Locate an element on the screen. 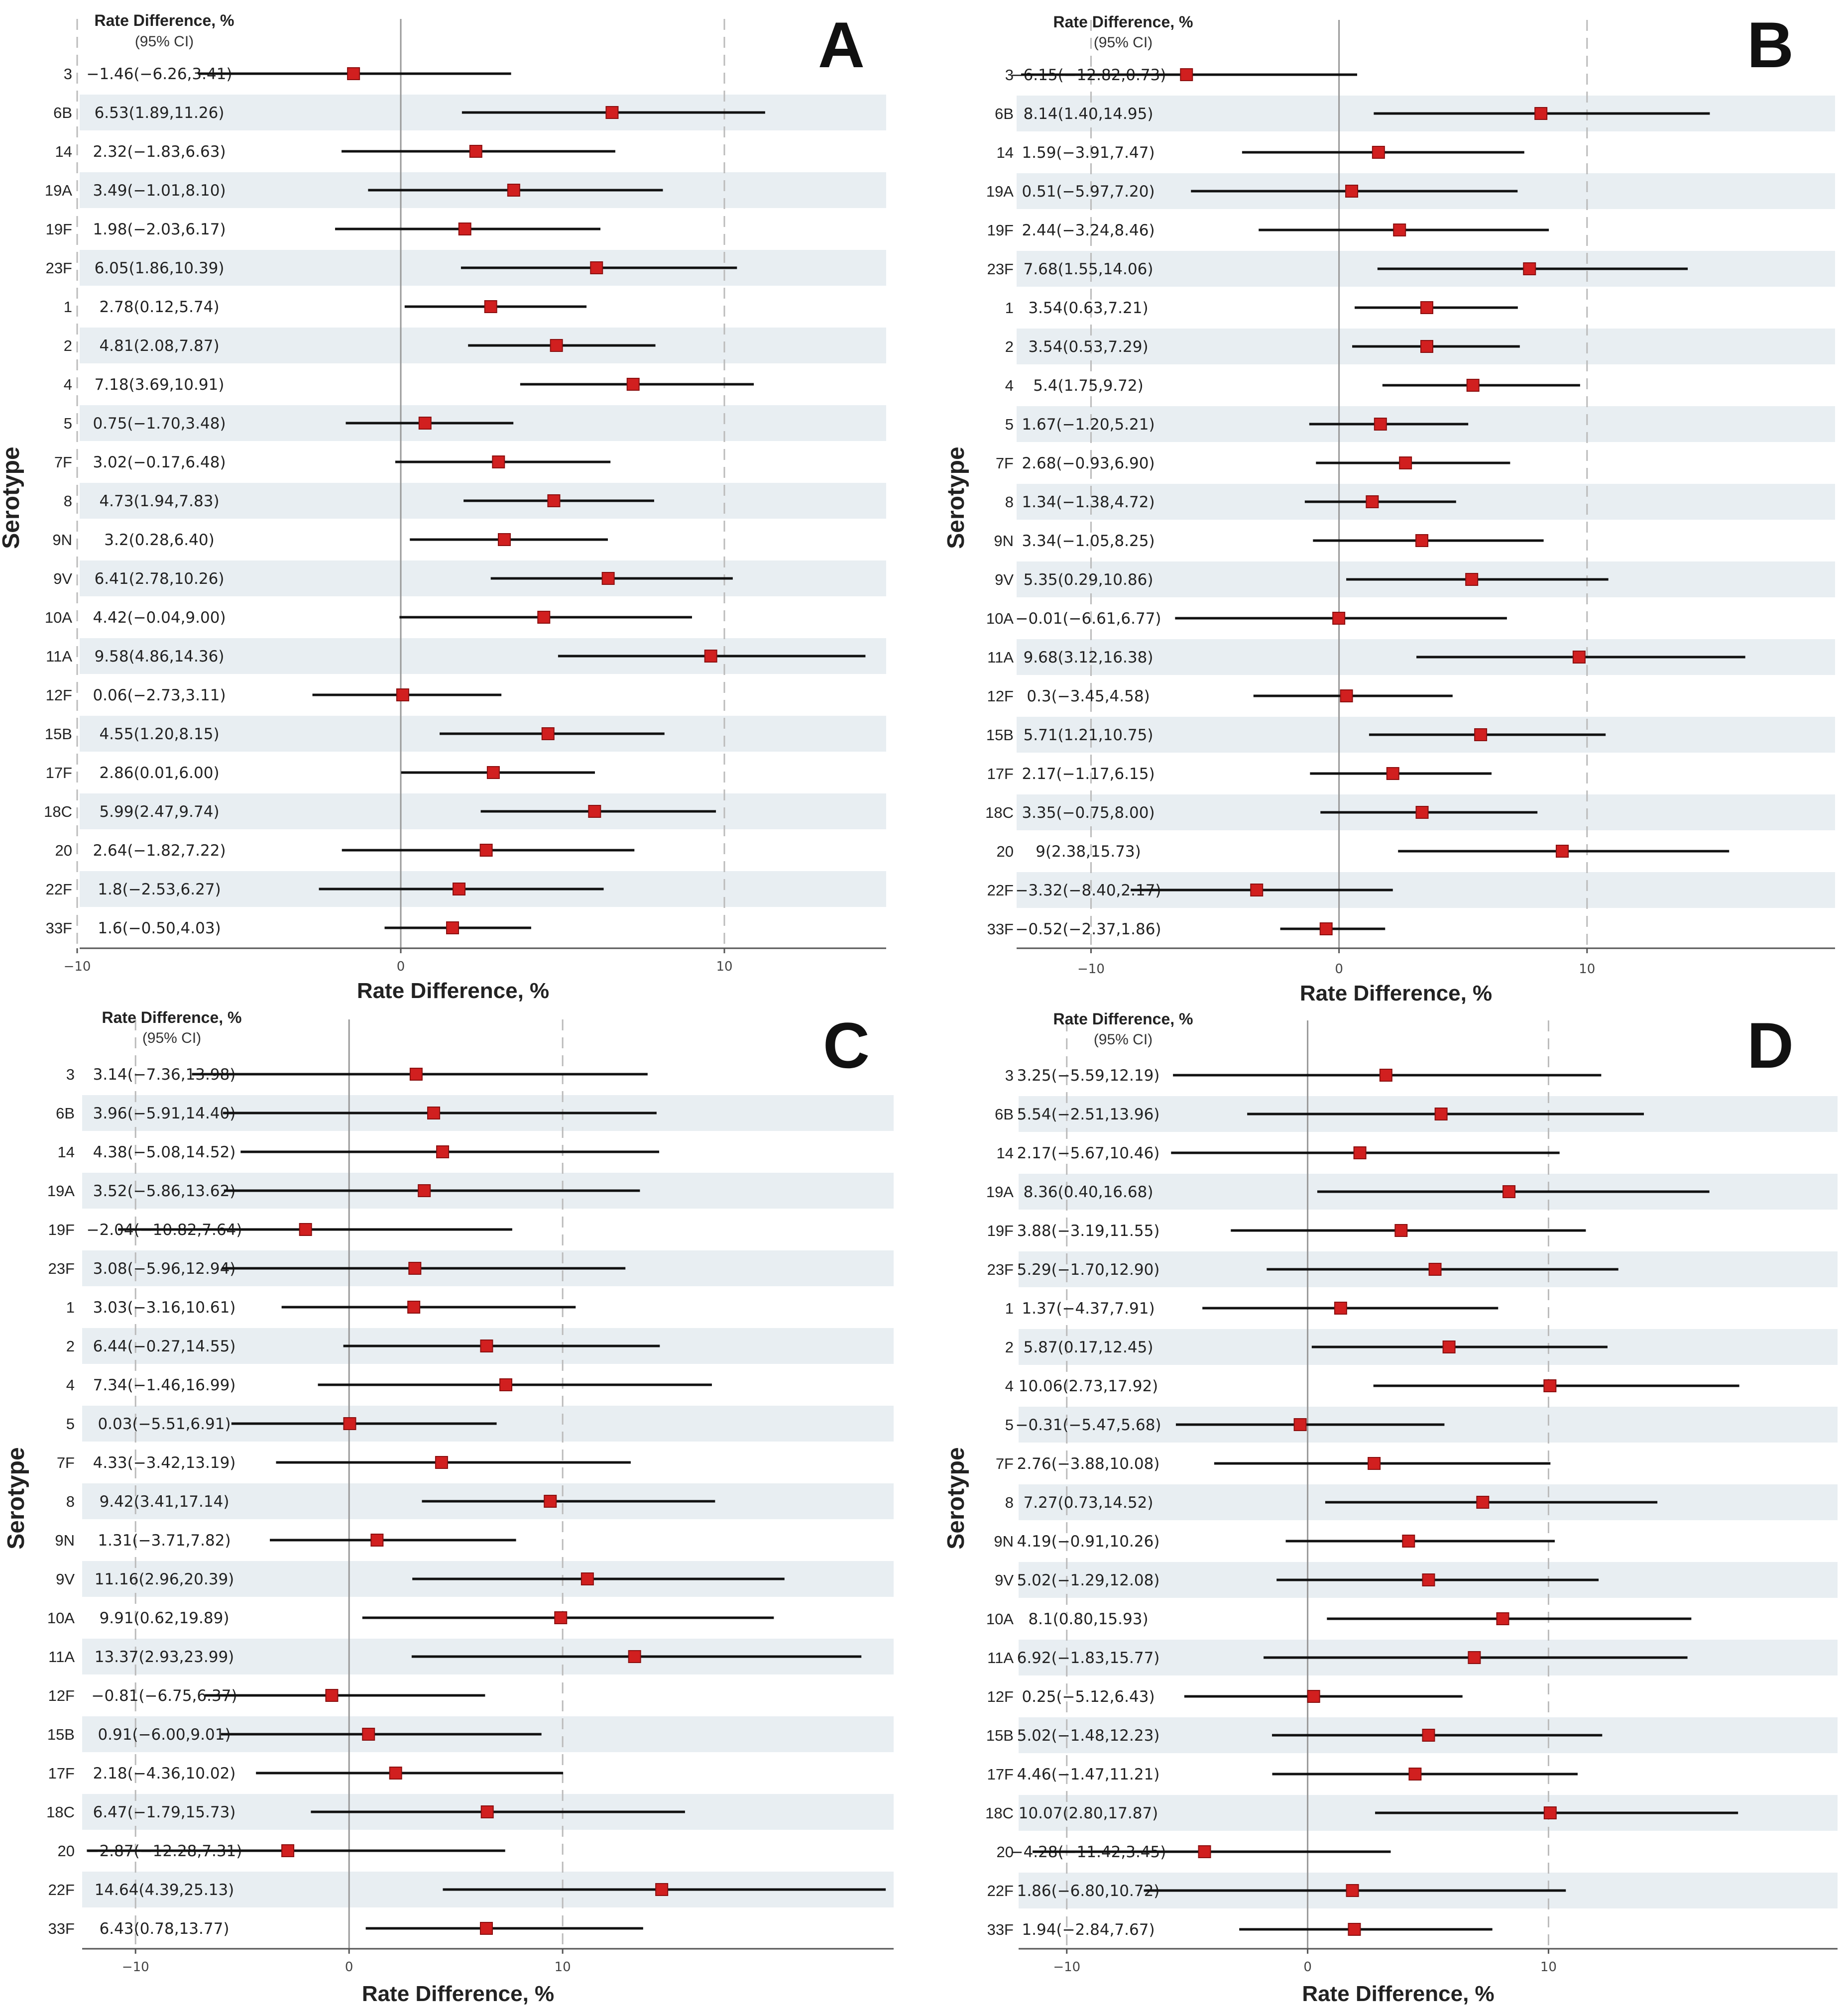 The width and height of the screenshot is (1848, 2008). serotype-label: 3 is located at coordinates (70, 1075).